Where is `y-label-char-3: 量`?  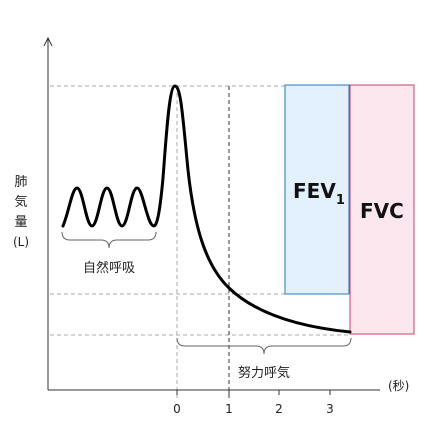 y-label-char-3: 量 is located at coordinates (20, 222).